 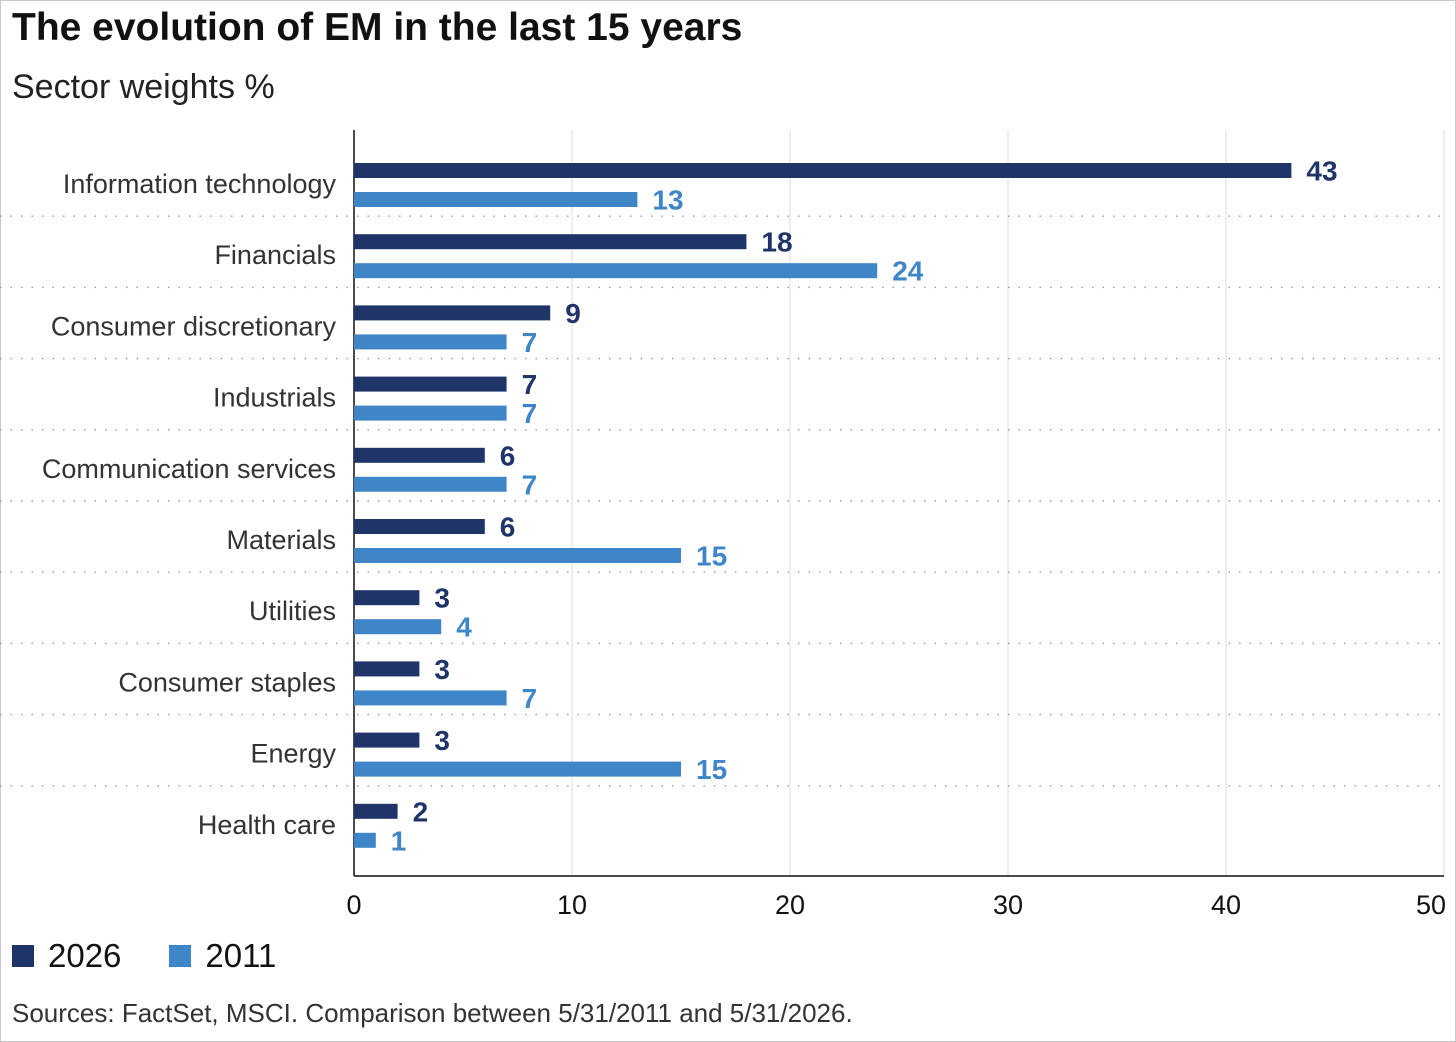 What do you see at coordinates (194, 326) in the screenshot?
I see `category-label: Consumer discretionary` at bounding box center [194, 326].